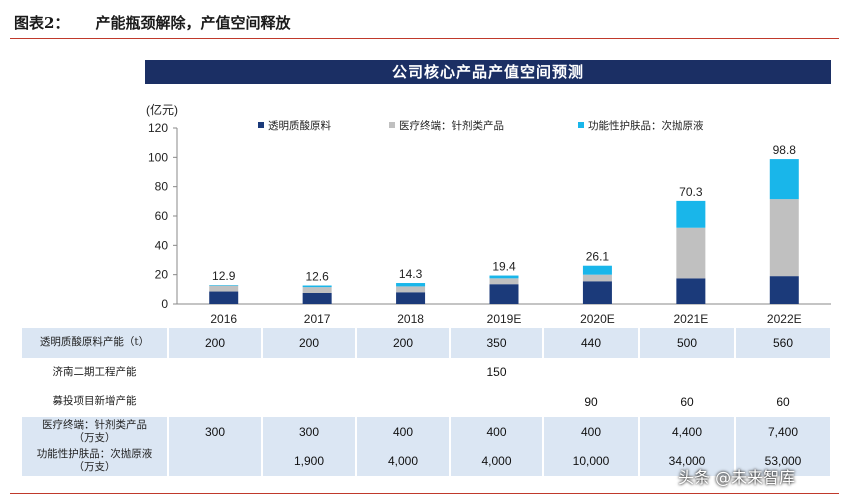 The image size is (849, 500). Describe the element at coordinates (691, 319) in the screenshot. I see `x-tick-label-2021E: 2021E` at that location.